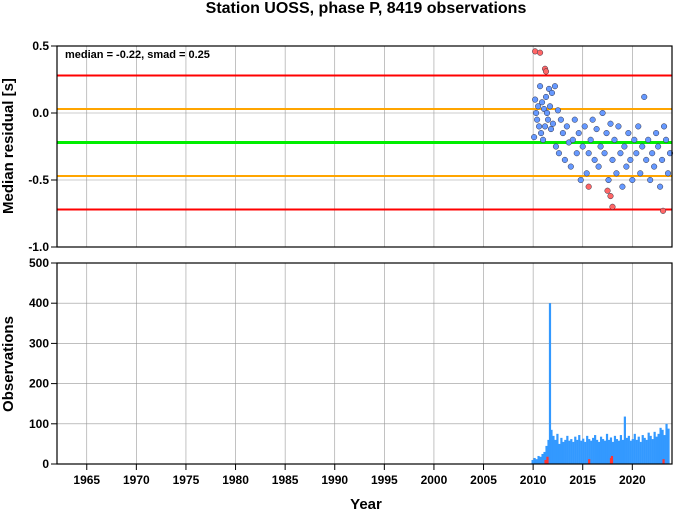 This screenshot has width=678, height=511. I want to click on residual-y-tick-label: -0.5, so click(38, 180).